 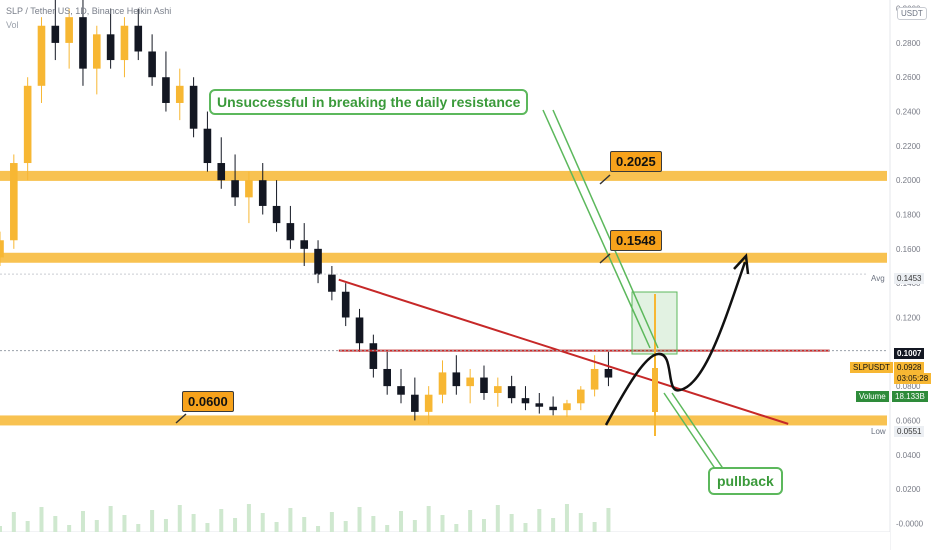 What do you see at coordinates (445, 541) in the screenshot?
I see `x-axis-bg` at bounding box center [445, 541].